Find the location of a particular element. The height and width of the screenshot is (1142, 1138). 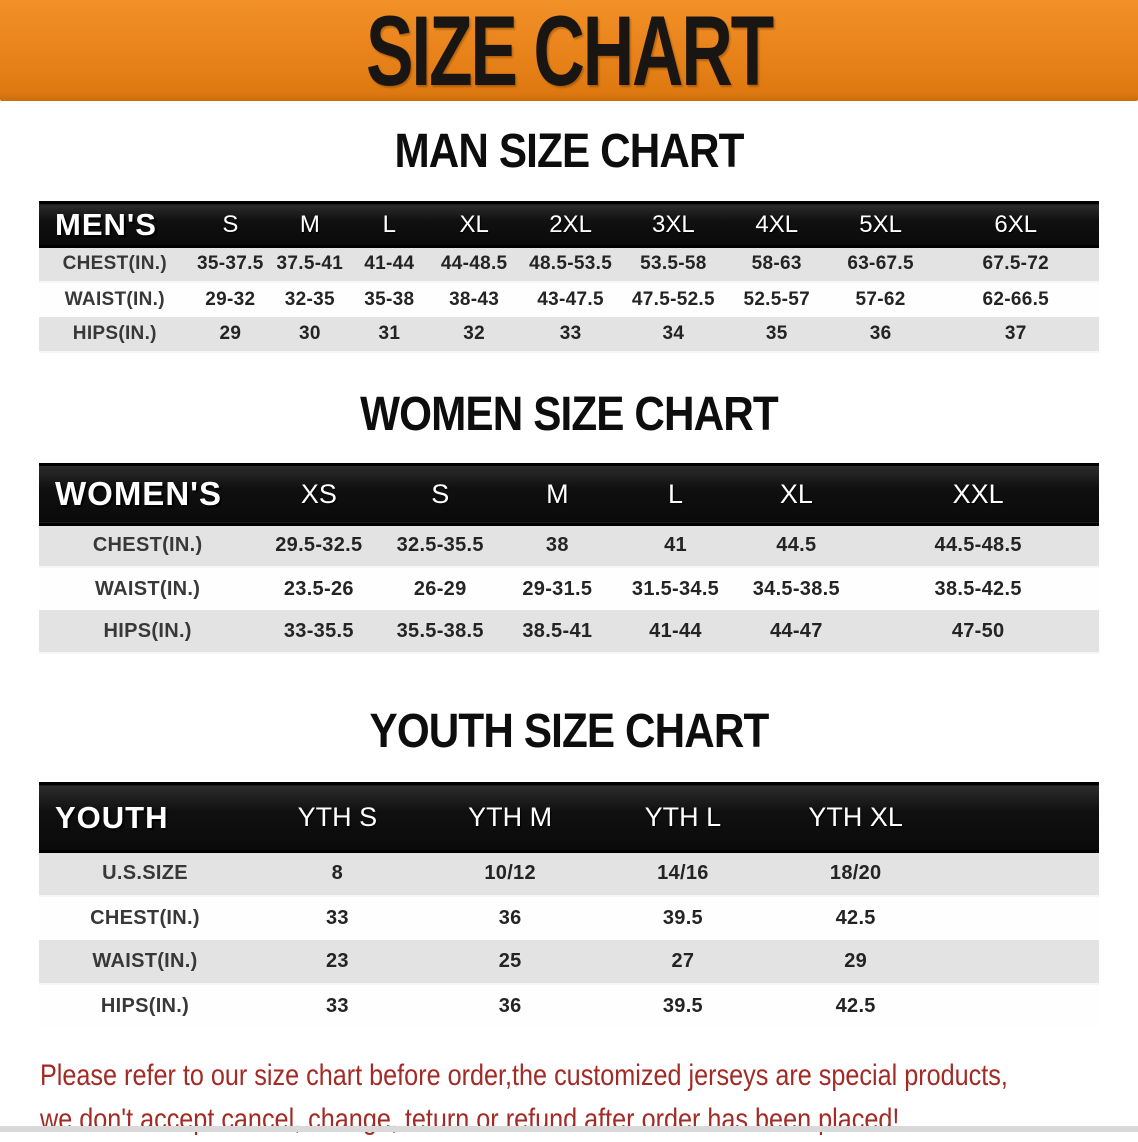

size-value: 30 is located at coordinates (310, 334).